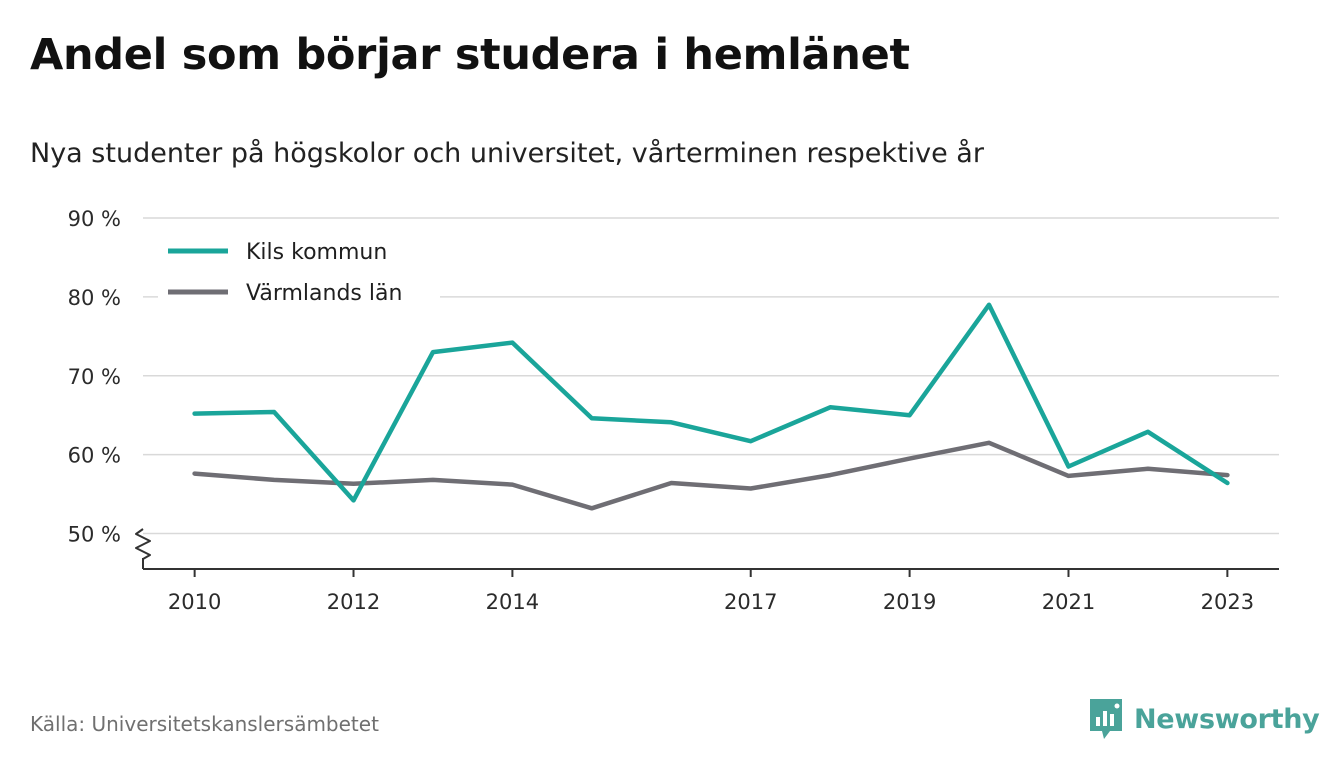 This screenshot has height=771, width=1340. Describe the element at coordinates (1227, 719) in the screenshot. I see `brand-name: Newsworthy` at that location.